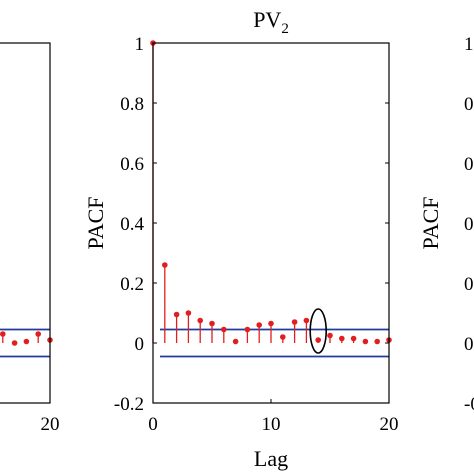 The height and width of the screenshot is (474, 474). Describe the element at coordinates (132, 164) in the screenshot. I see `y-tick-label: 0.6` at that location.